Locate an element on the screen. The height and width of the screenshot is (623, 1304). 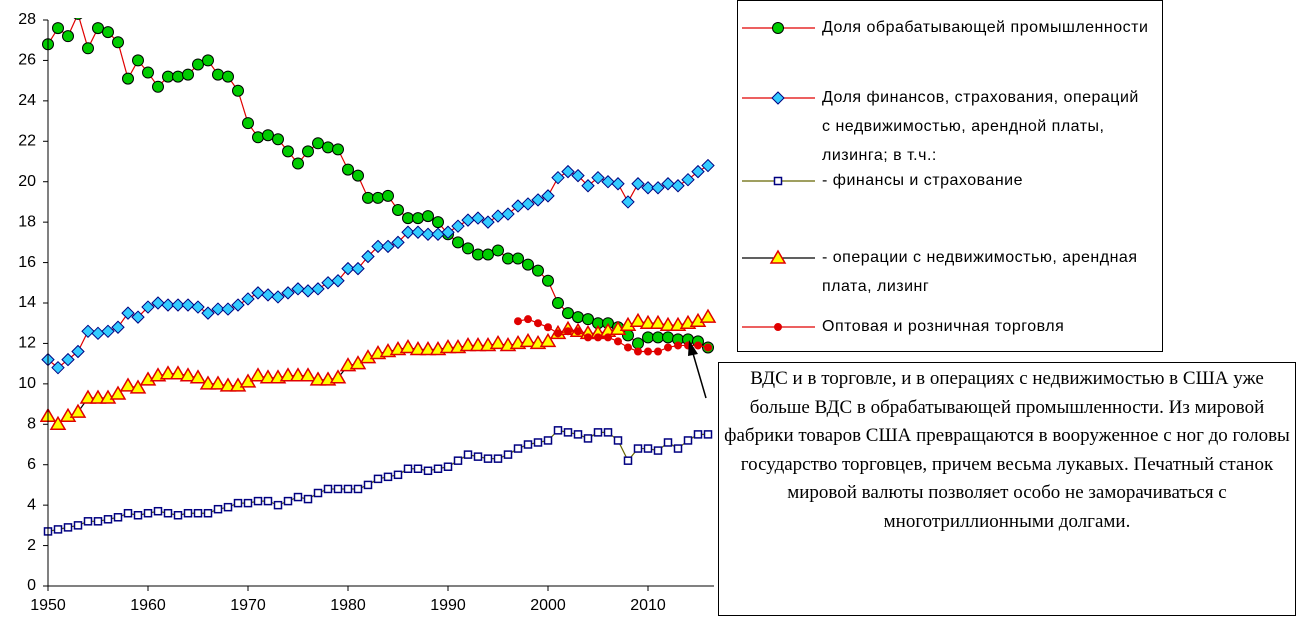
y-tick-label: 8 is located at coordinates (31, 424).